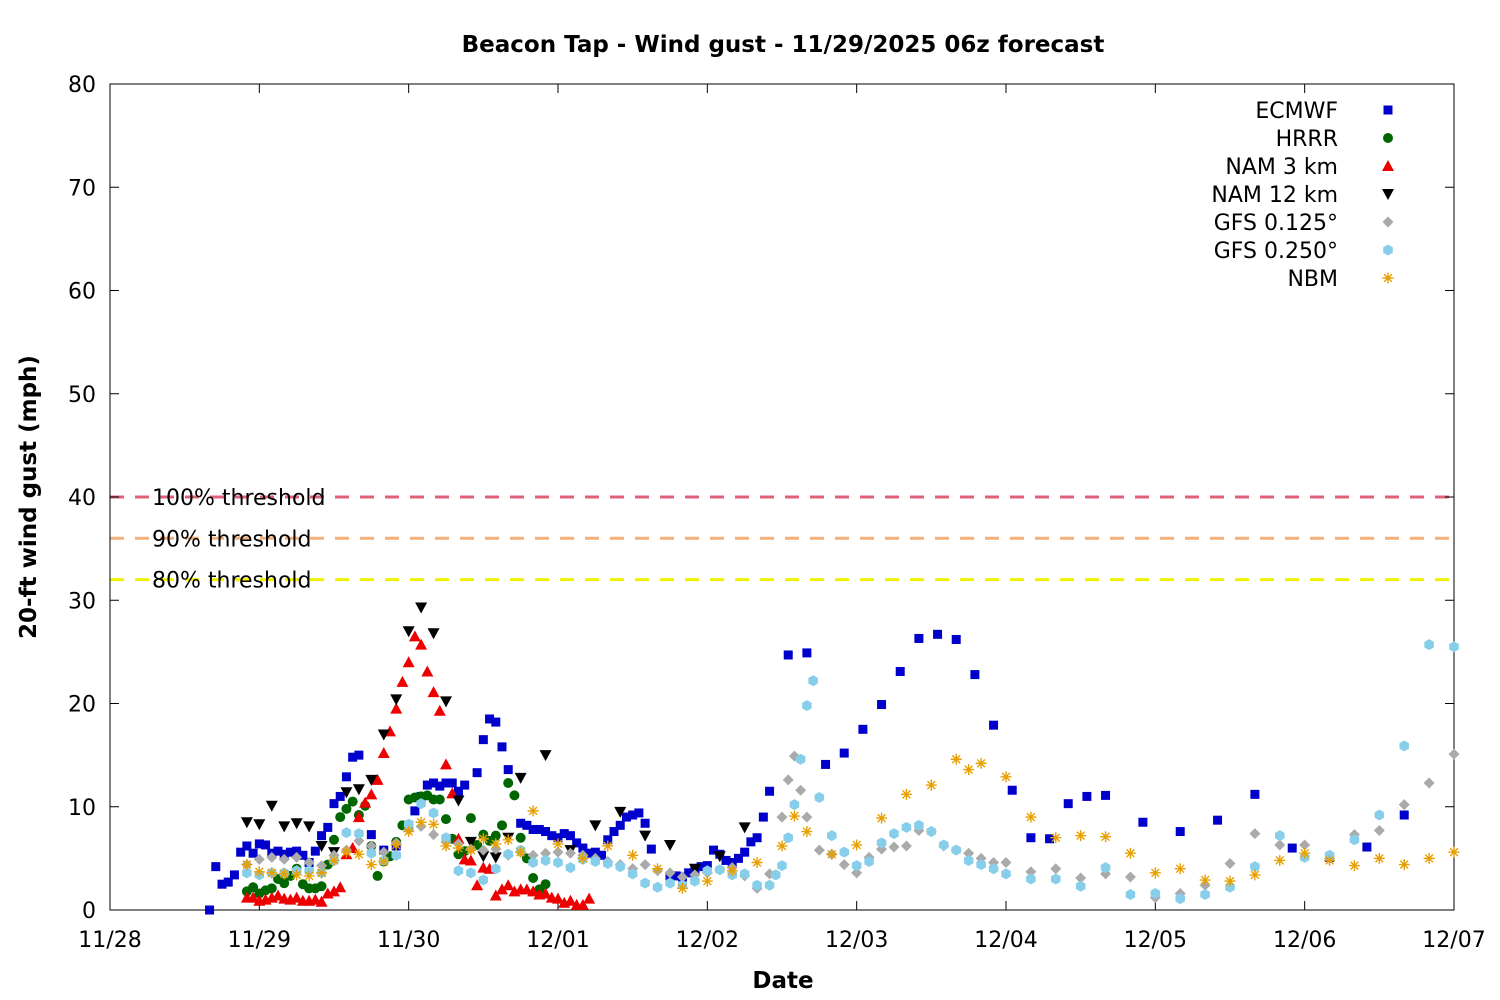  I want to click on legend-label-4: GFS 0.125°, so click(1276, 223).